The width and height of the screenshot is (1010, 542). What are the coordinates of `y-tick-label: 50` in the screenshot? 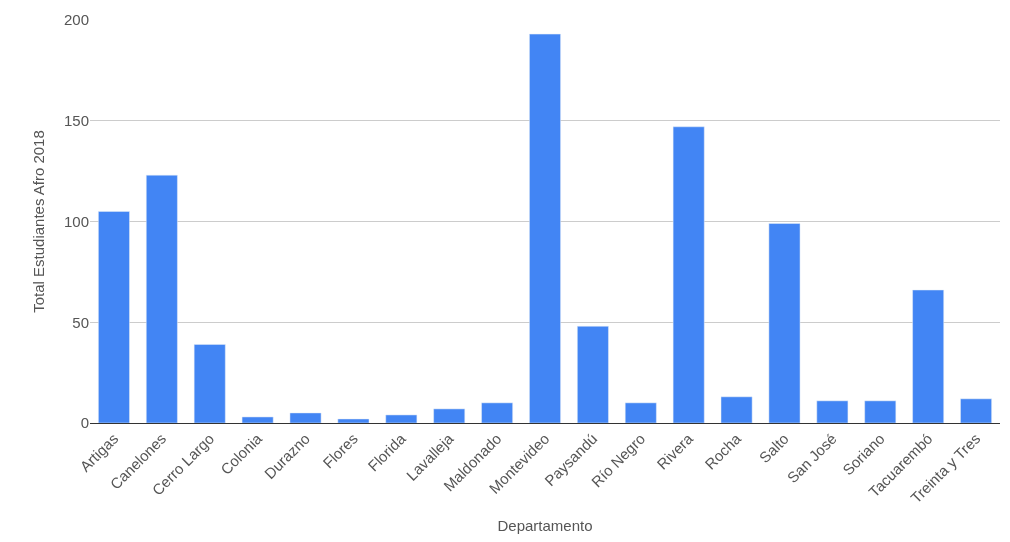 It's located at (80, 322).